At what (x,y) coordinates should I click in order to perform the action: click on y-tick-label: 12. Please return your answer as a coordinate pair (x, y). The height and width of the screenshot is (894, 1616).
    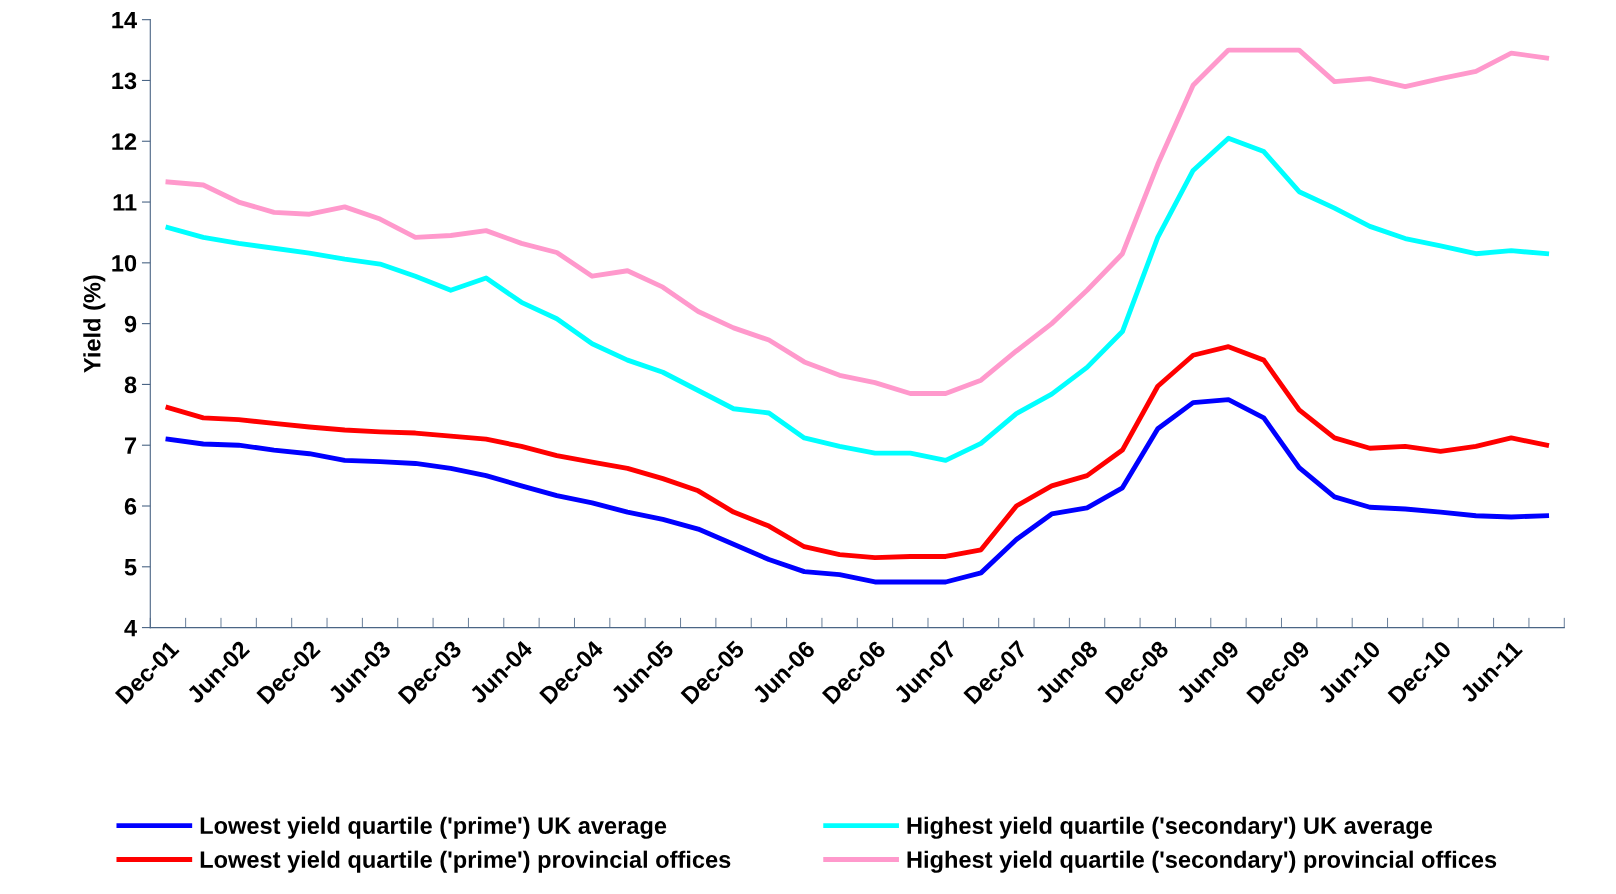
    Looking at the image, I should click on (124, 141).